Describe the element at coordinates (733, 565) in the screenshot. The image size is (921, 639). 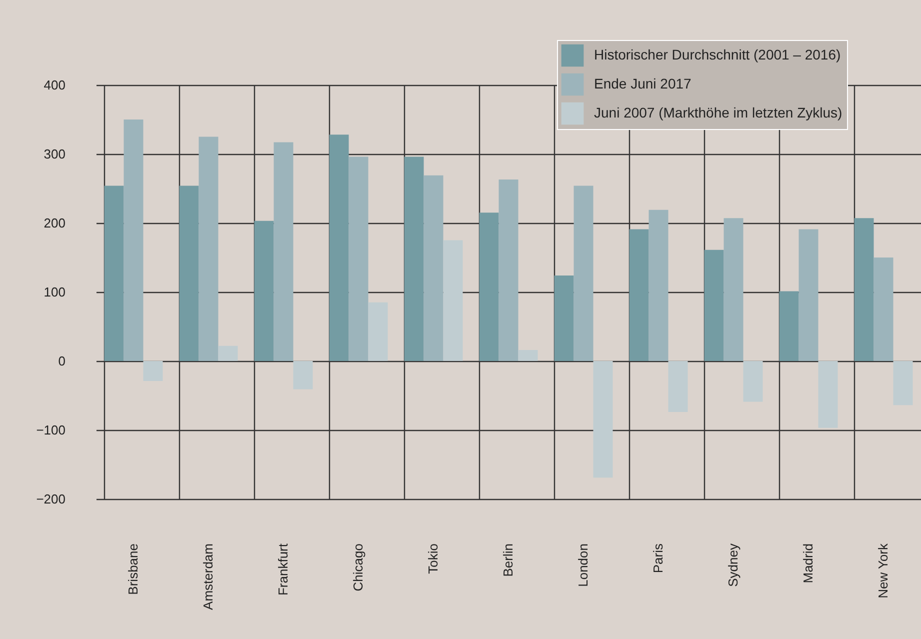
I see `x-tick-label: Sydney` at that location.